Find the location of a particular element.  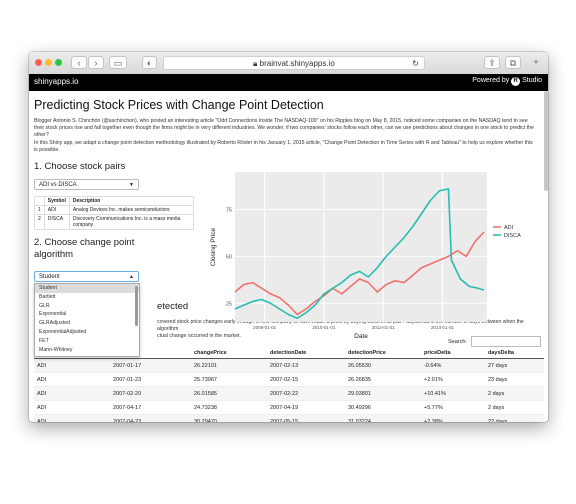

column-header: priceDelta is located at coordinates (453, 353).